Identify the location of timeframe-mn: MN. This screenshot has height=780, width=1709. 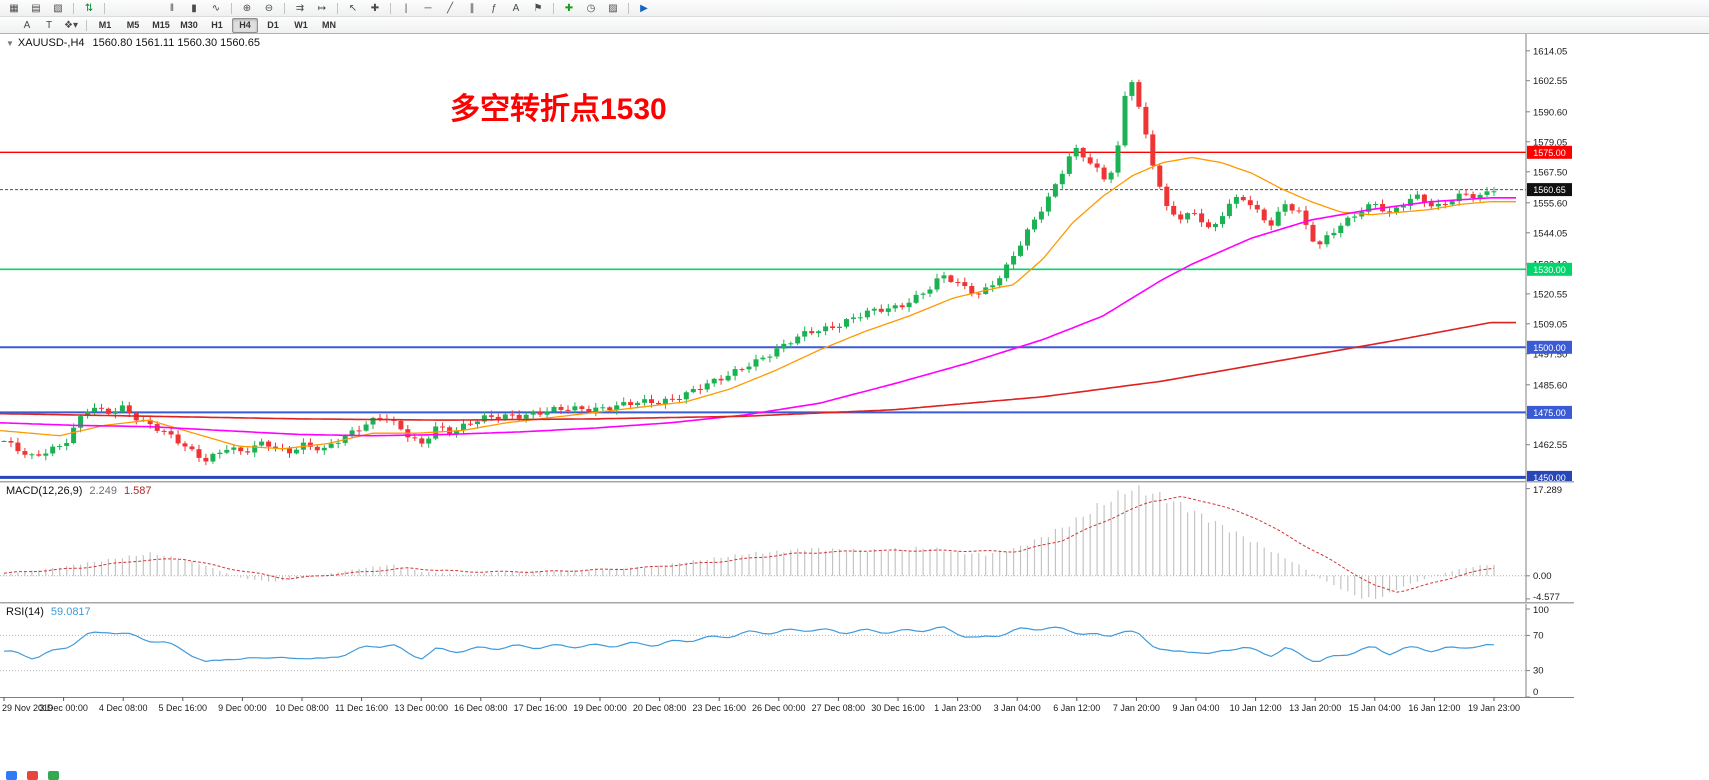
(329, 25).